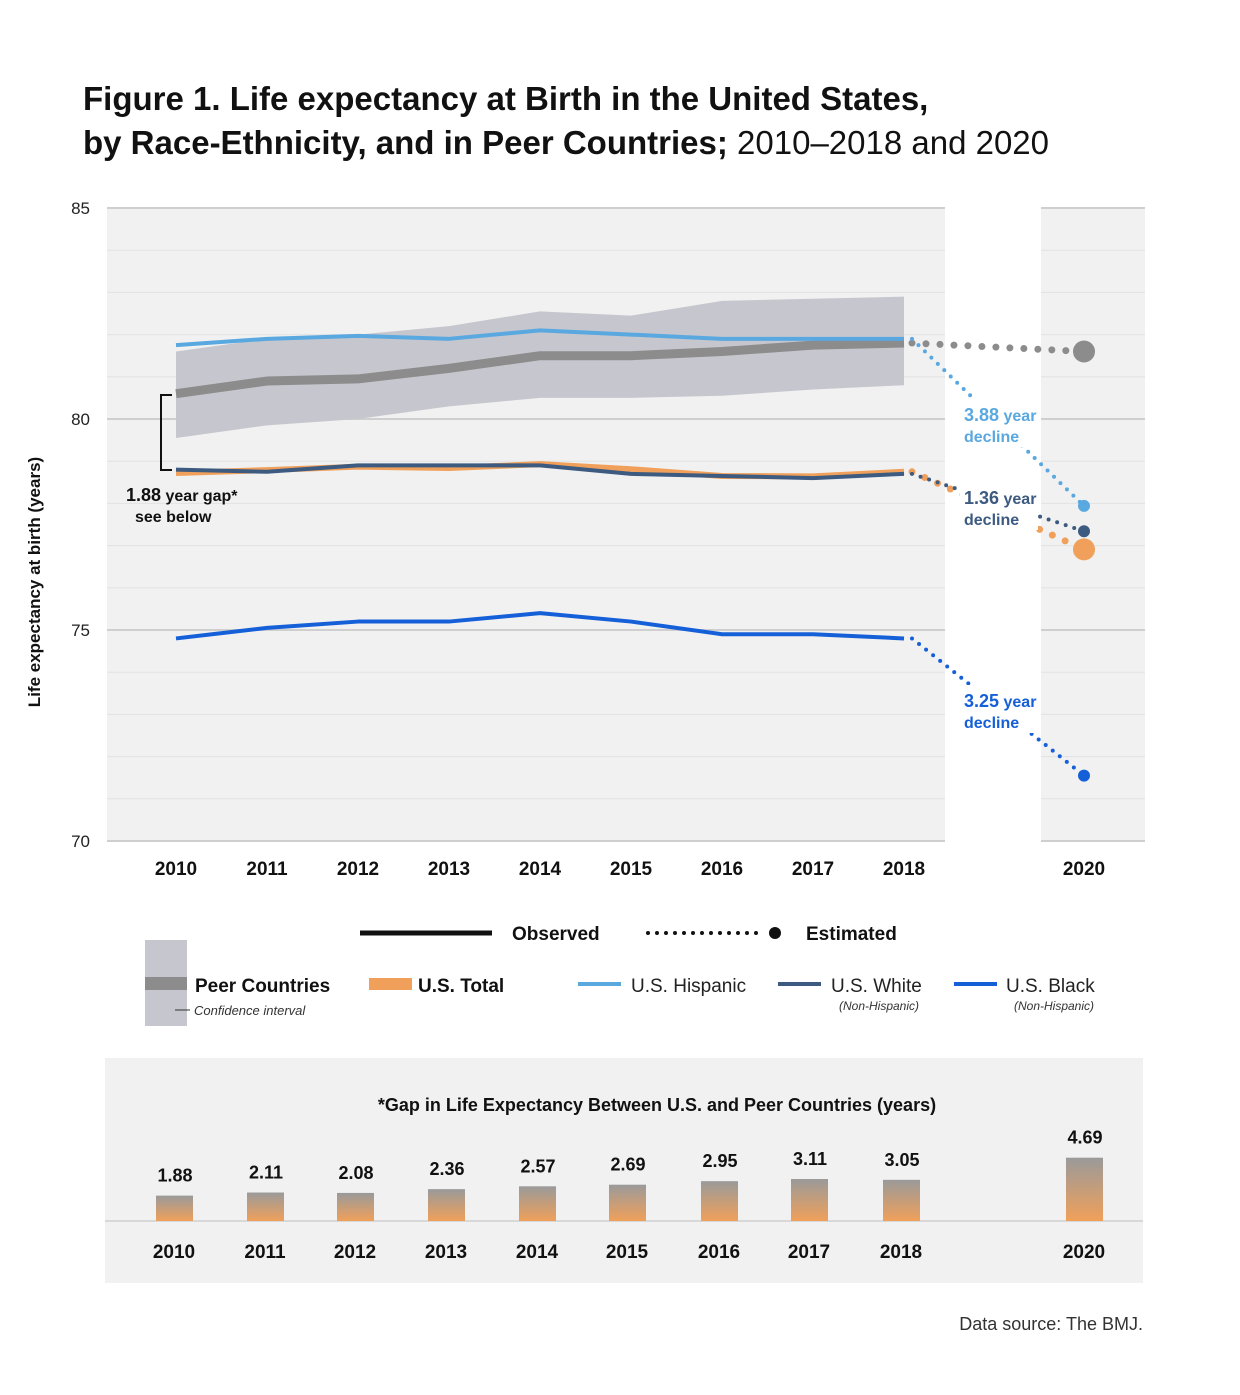  I want to click on gap-chart-background, so click(624, 1170).